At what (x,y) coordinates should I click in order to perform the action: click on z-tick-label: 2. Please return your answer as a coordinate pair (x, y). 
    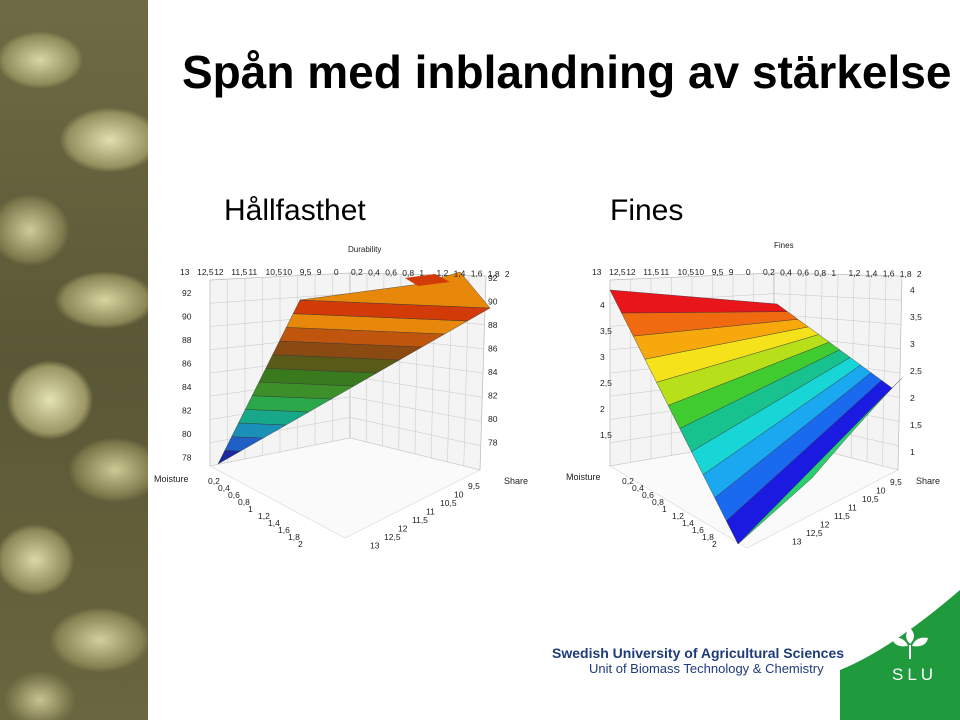
    Looking at the image, I should click on (602, 409).